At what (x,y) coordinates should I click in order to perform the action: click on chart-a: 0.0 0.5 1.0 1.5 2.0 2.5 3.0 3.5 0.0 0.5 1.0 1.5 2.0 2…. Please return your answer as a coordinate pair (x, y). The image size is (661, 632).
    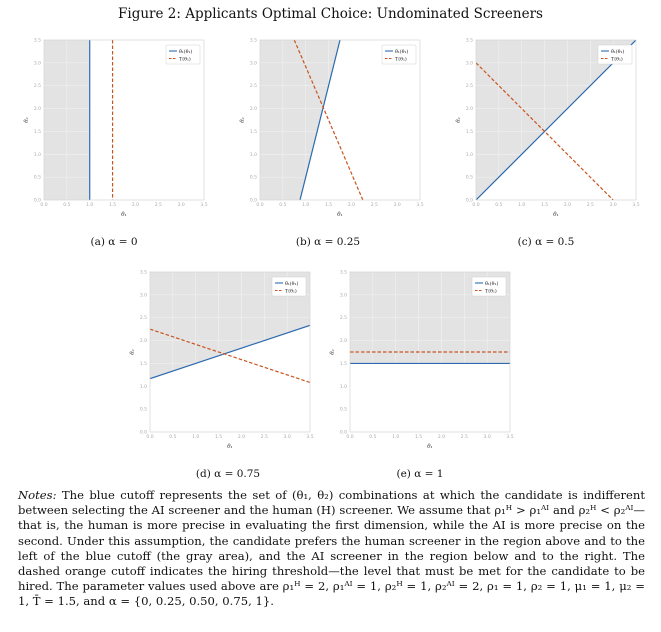
    Looking at the image, I should click on (116, 128).